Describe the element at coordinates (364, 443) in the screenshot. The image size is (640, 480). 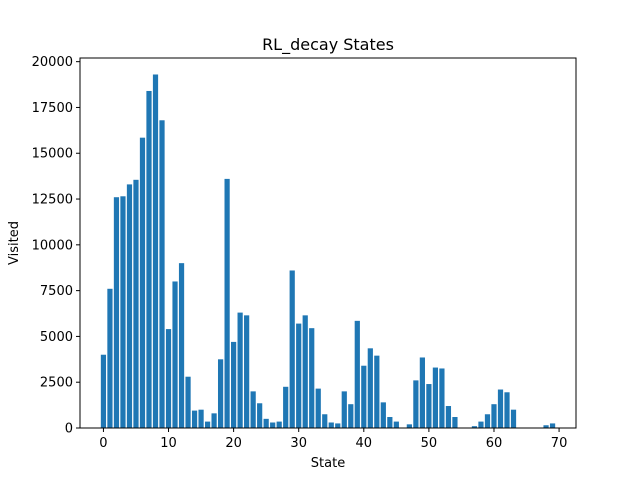
I see `x-tick-label: 40` at that location.